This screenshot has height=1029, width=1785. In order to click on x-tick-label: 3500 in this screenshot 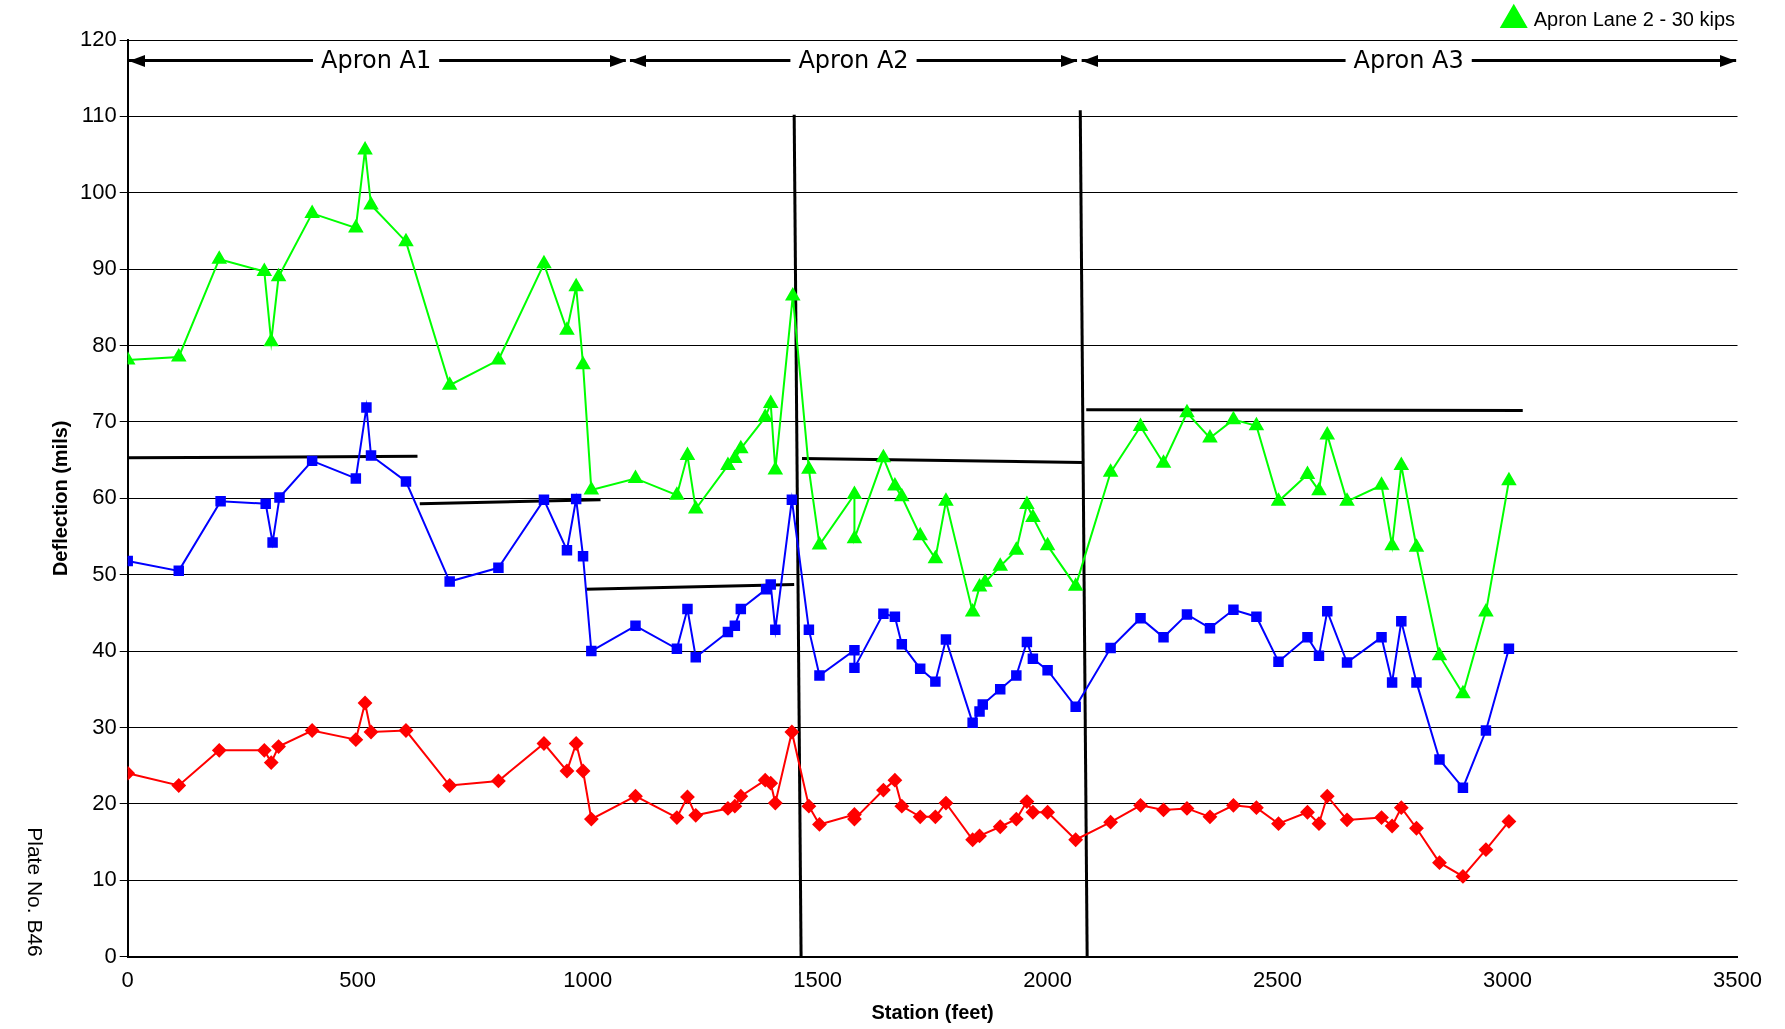, I will do `click(1738, 979)`.